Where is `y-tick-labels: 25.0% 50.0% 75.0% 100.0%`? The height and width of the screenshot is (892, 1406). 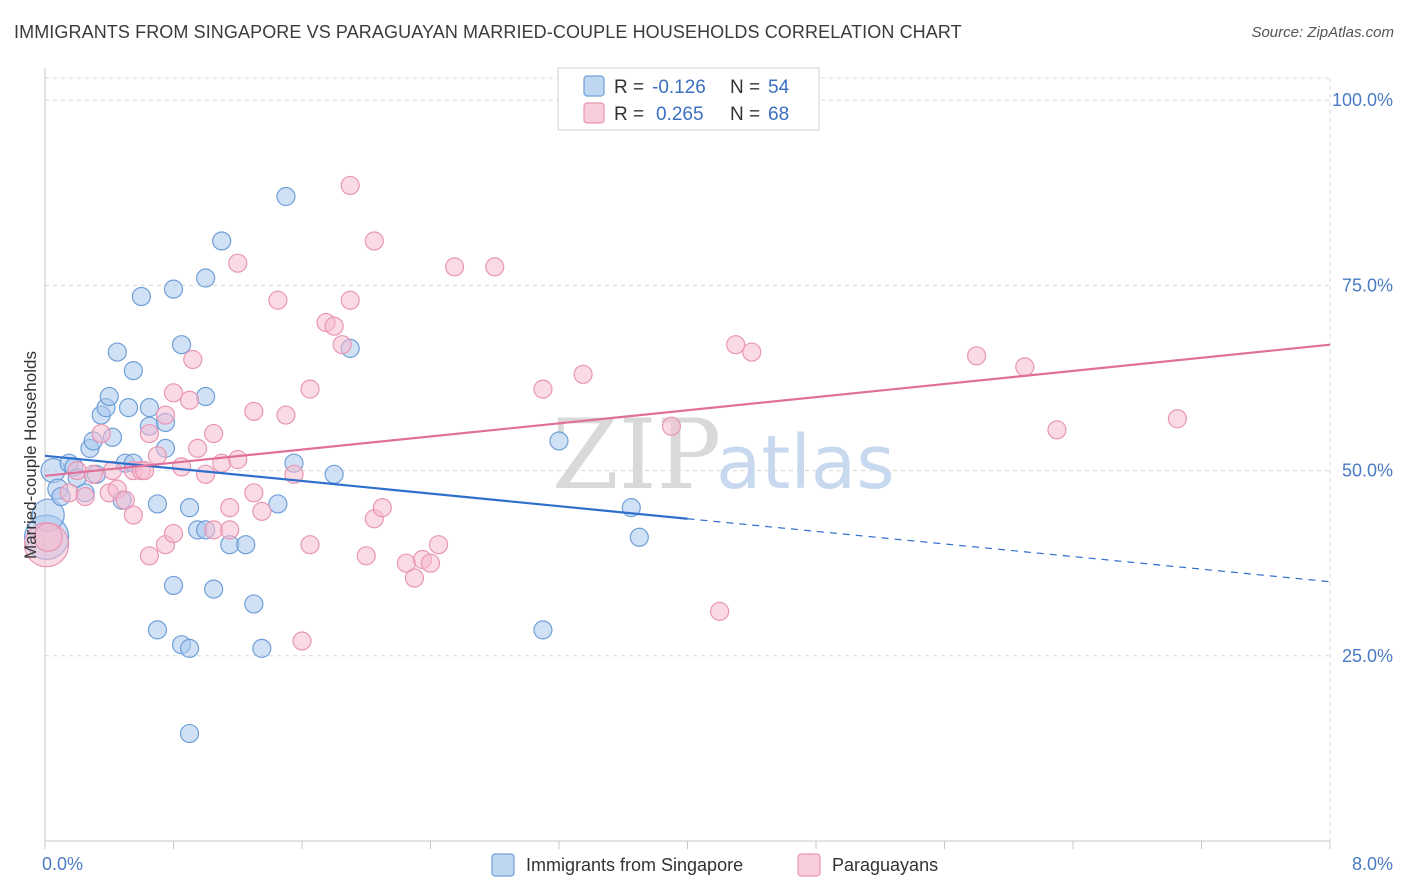
y-tick-labels: 25.0% 50.0% 75.0% 100.0% is located at coordinates (1362, 378).